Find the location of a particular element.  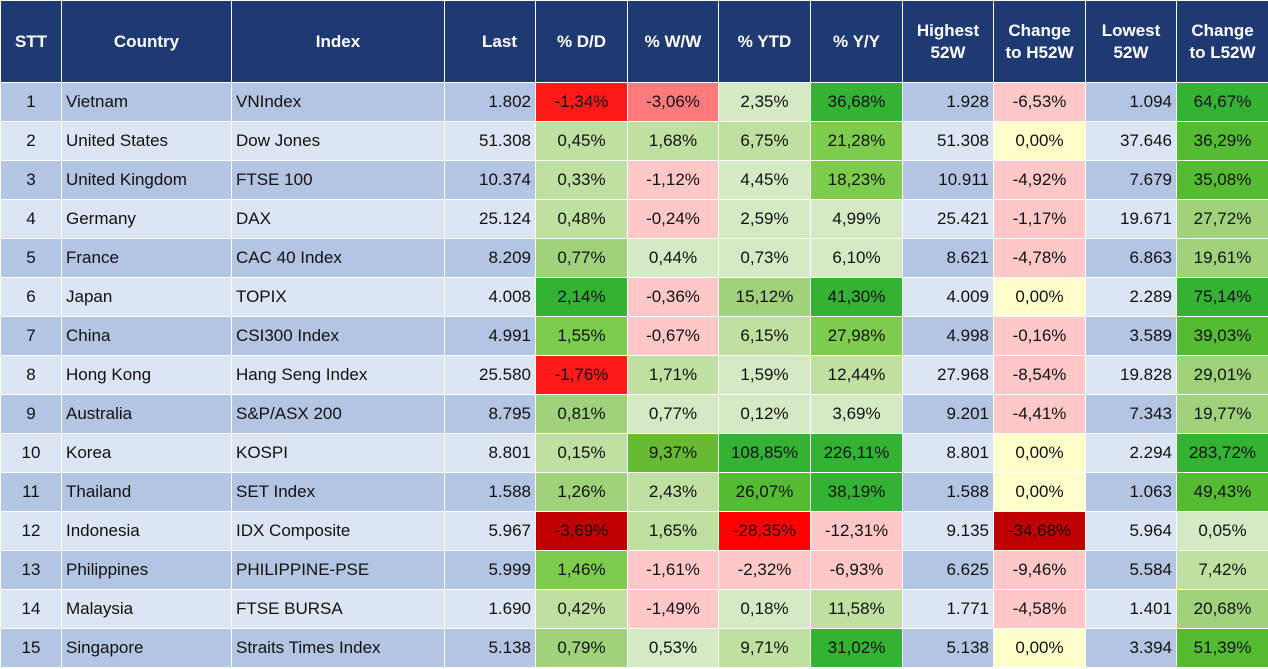

ww-cell: -3,06% is located at coordinates (673, 102).